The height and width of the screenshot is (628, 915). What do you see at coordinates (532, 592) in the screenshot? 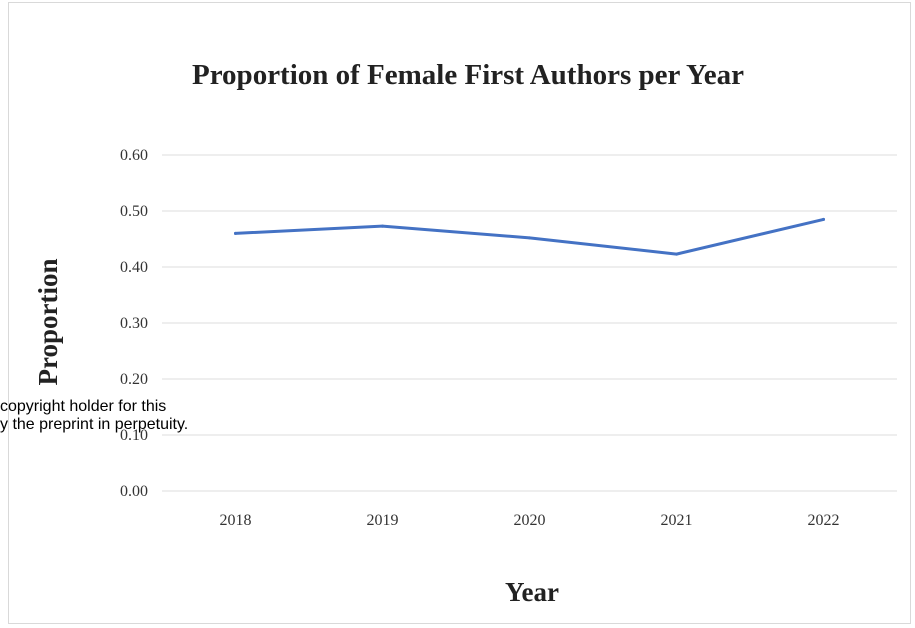
I see `x-axis-title: Year` at bounding box center [532, 592].